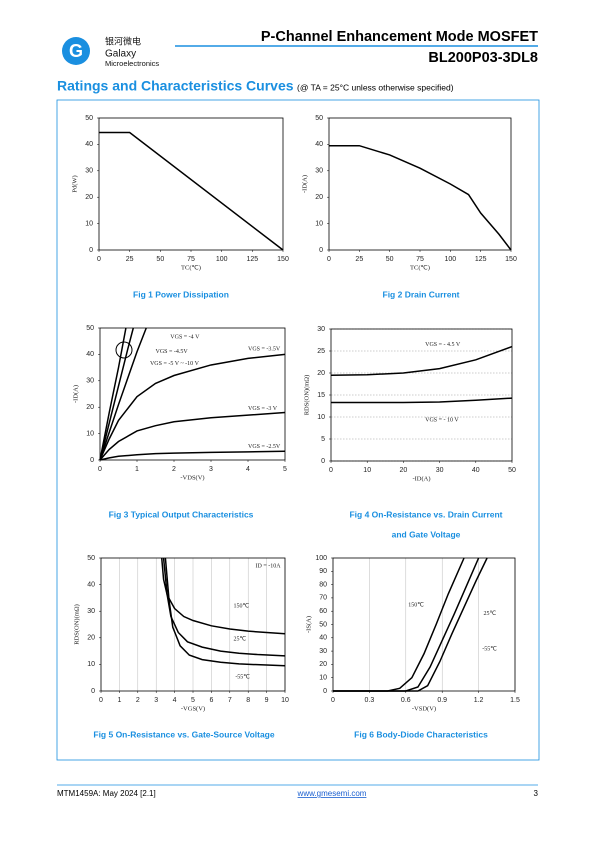 This screenshot has width=595, height=842. Describe the element at coordinates (185, 338) in the screenshot. I see `series-label: VGS = -4 V` at that location.